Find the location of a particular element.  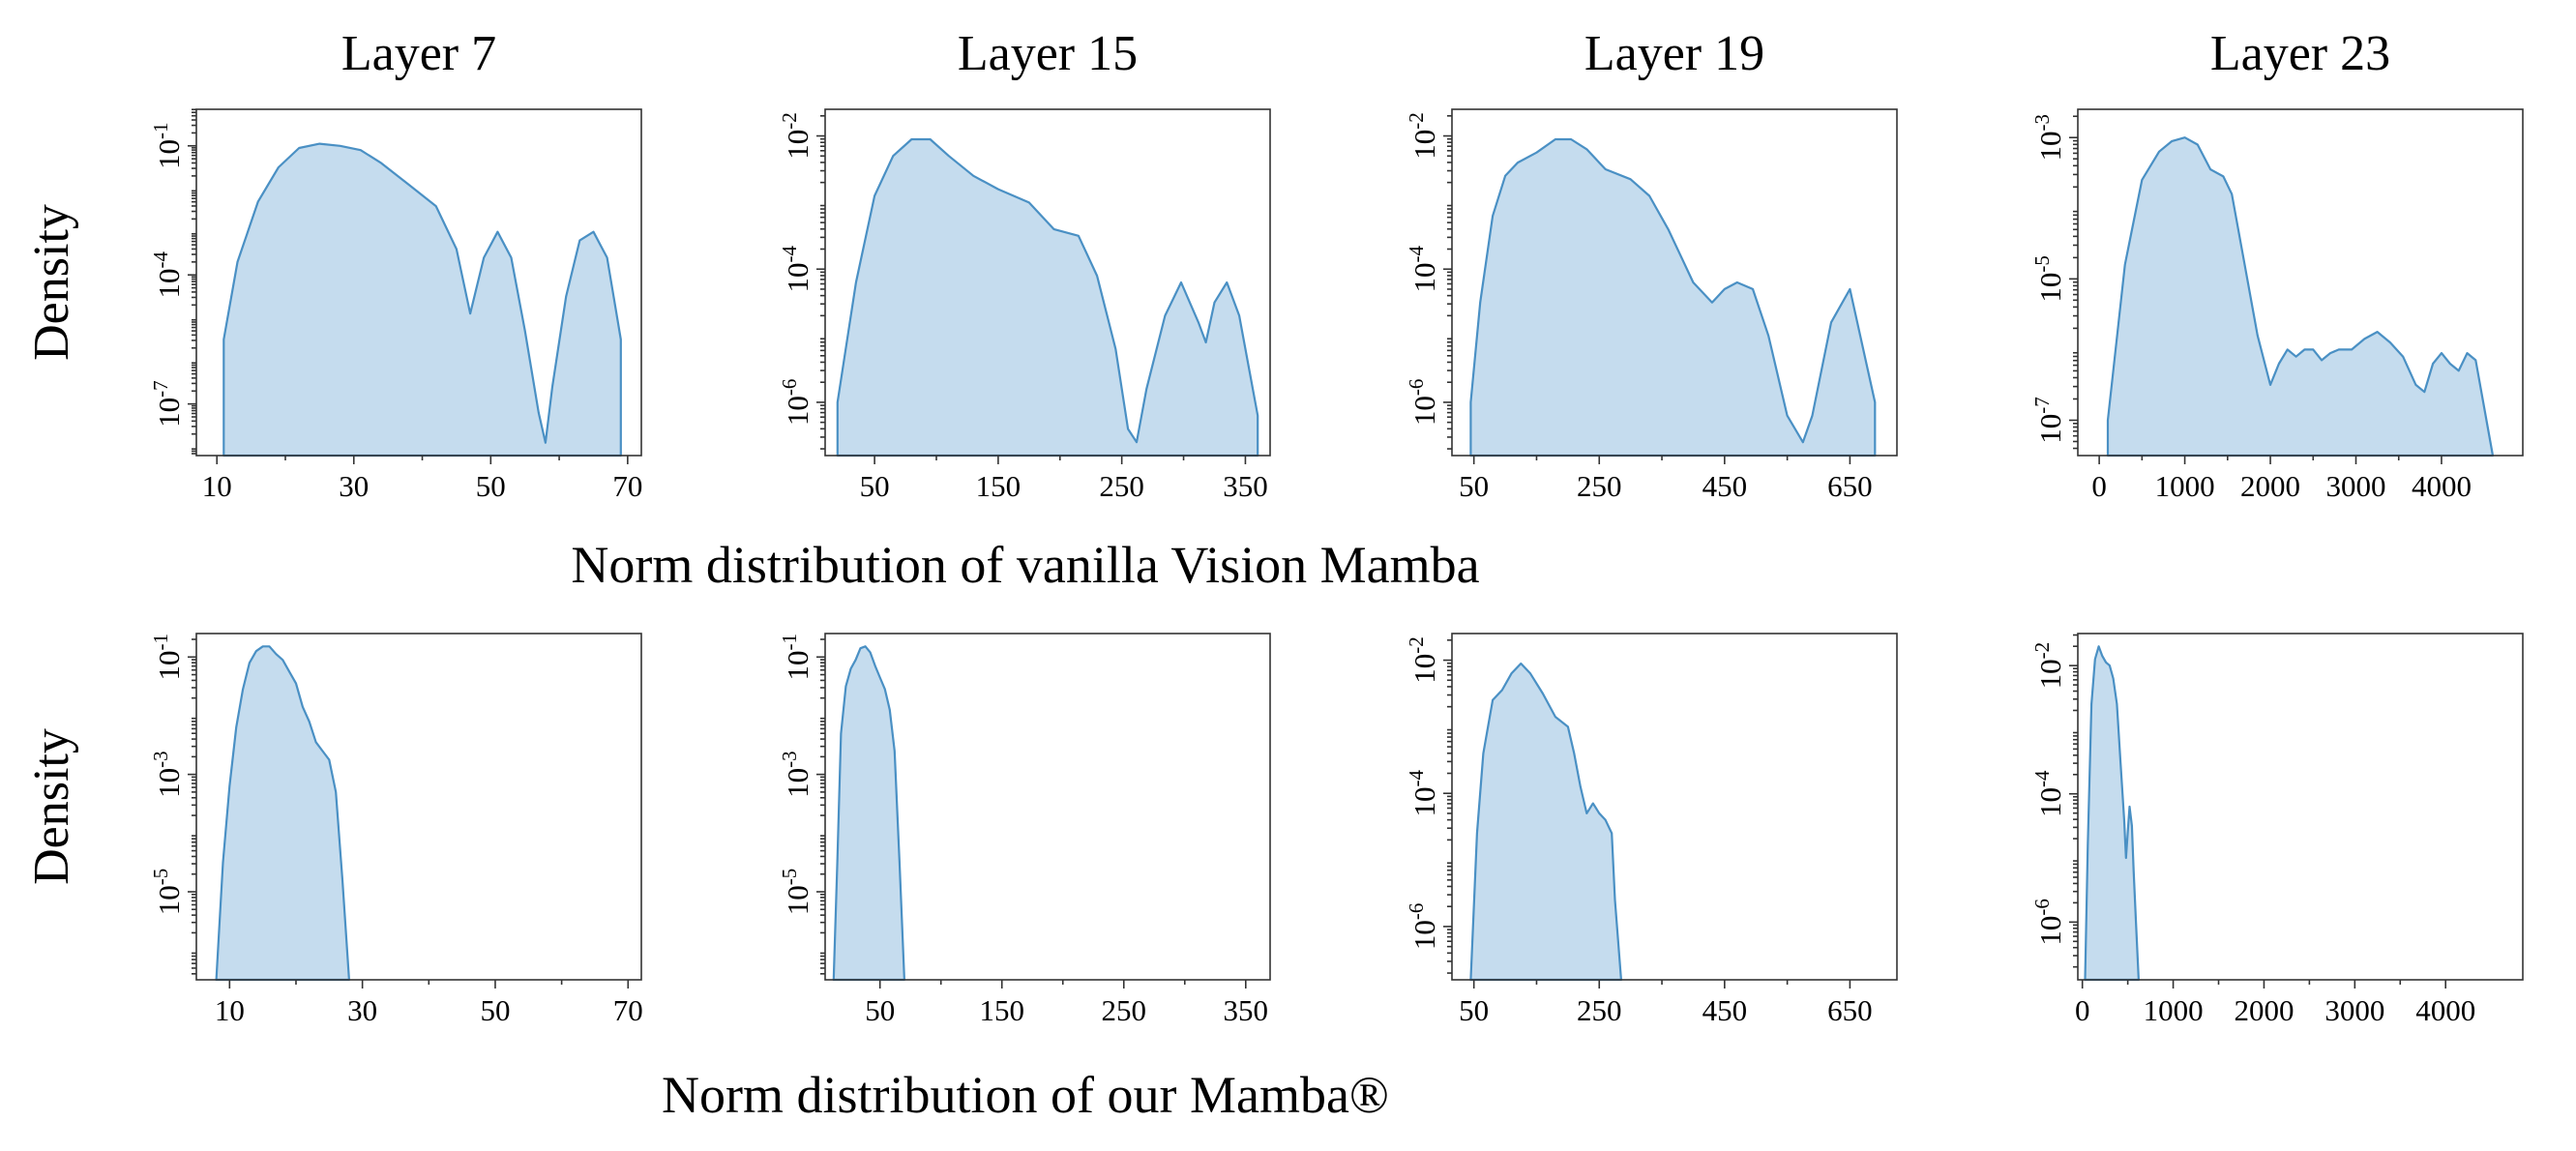

panel-0-1: 50 150 250 350 10-2 10-4 10-6 Layer 15 is located at coordinates (1025, 264).